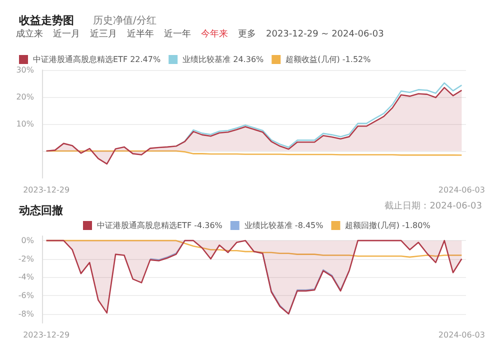 This screenshot has width=500, height=347. Describe the element at coordinates (124, 20) in the screenshot. I see `chart-subtitle: 历史净值/分红` at that location.